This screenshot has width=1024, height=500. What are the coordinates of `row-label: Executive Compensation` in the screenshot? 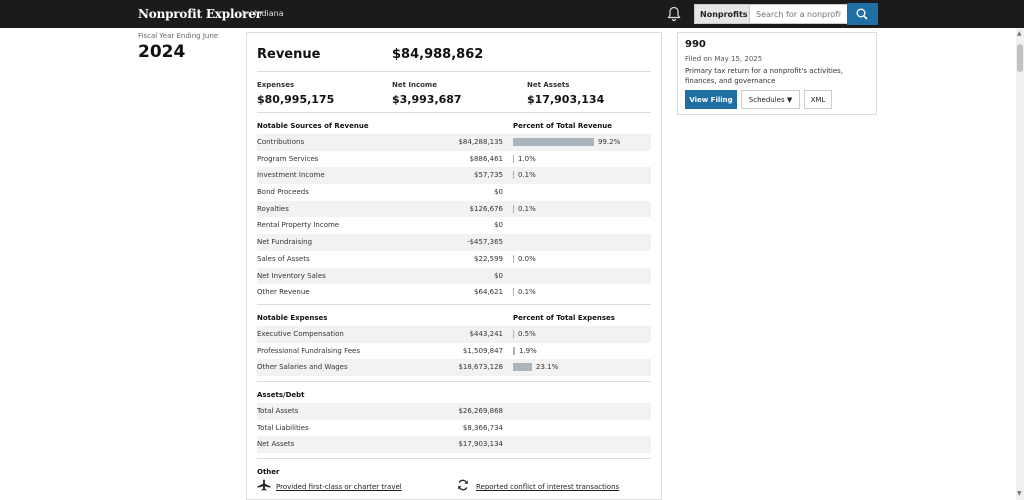 It's located at (300, 334).